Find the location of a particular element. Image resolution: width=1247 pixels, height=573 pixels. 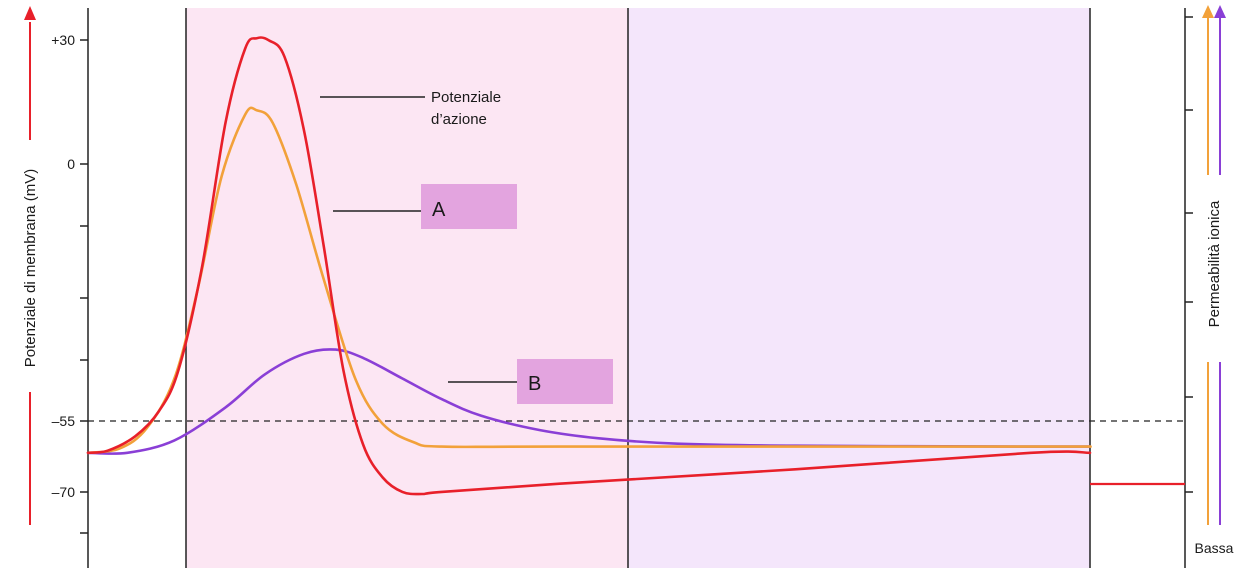

left-axis-title: Potenziale di membrana (mV) is located at coordinates (30, 268).